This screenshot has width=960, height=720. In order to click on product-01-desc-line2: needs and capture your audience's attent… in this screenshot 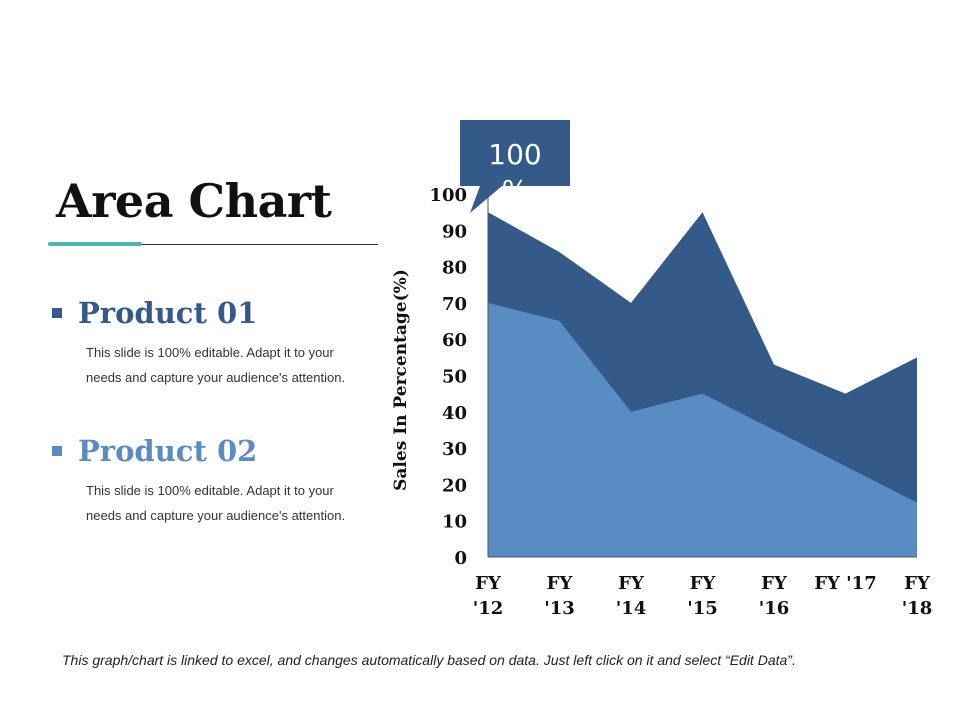, I will do `click(216, 377)`.